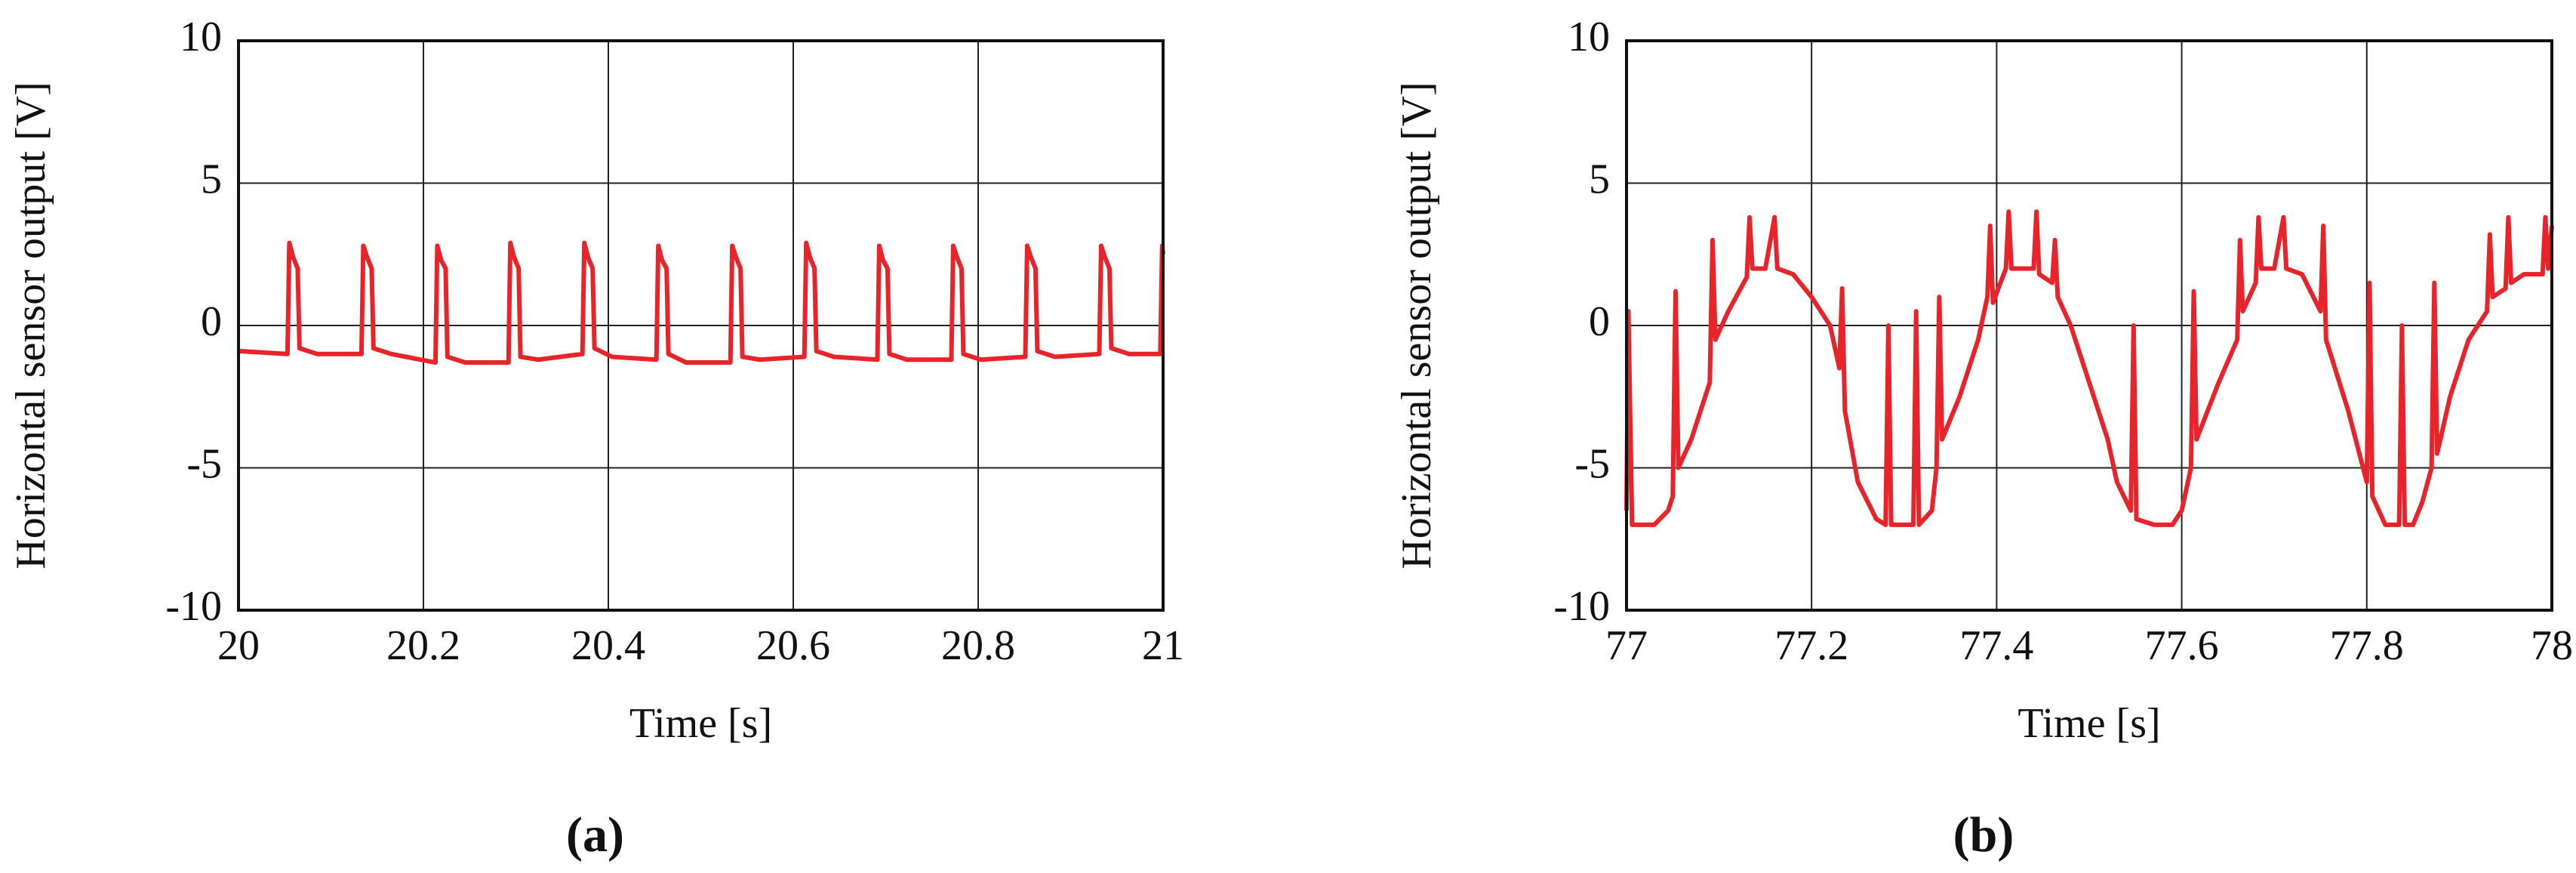  I want to click on chart-title: (a), so click(595, 834).